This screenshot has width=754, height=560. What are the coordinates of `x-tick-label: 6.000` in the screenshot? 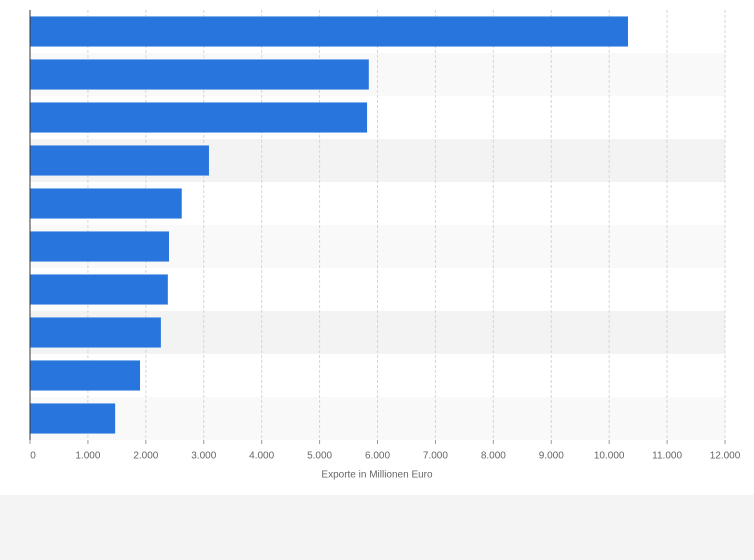 It's located at (377, 456).